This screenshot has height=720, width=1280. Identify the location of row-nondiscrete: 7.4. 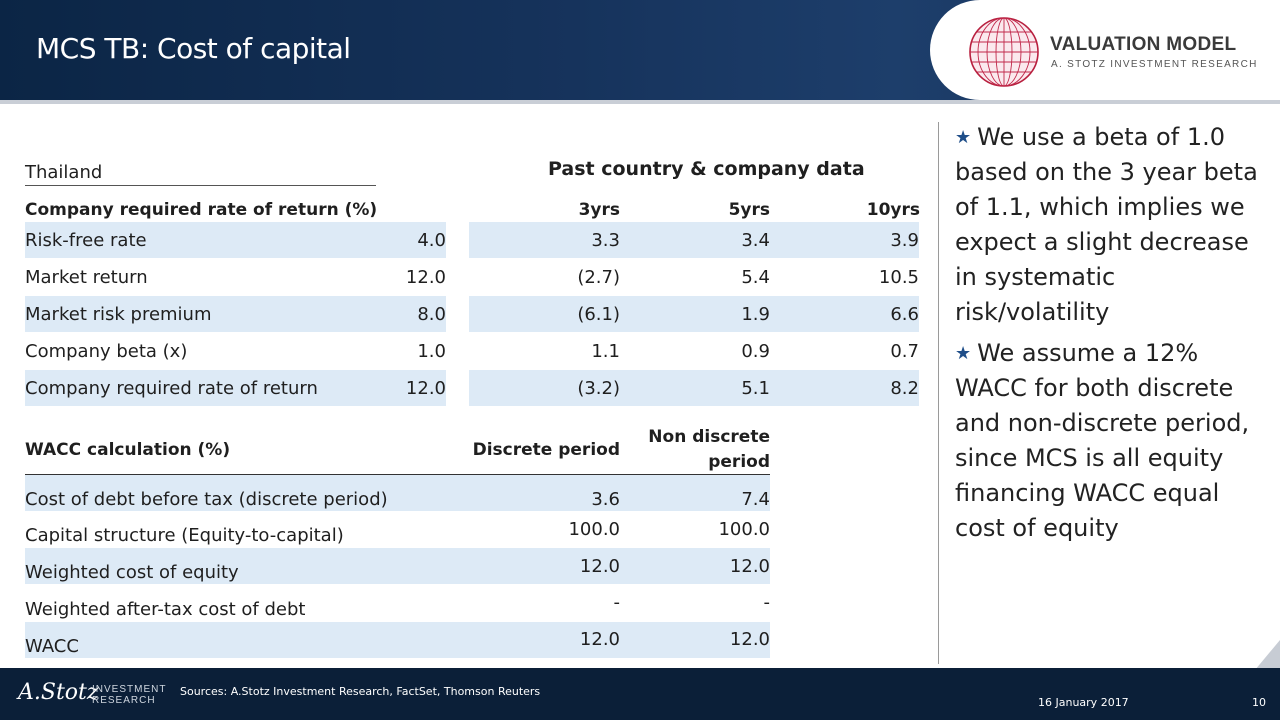
(755, 499).